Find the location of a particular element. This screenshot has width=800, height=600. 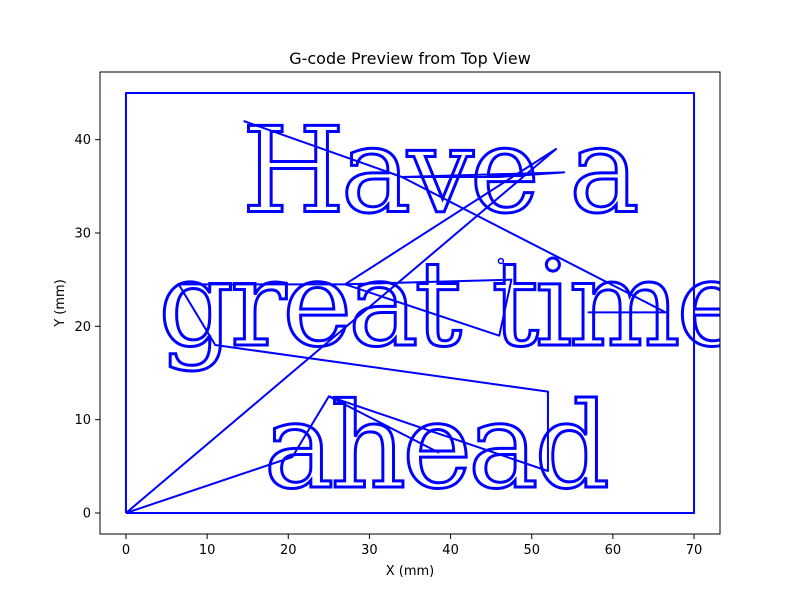

y-tick-label: 10 is located at coordinates (82, 420).